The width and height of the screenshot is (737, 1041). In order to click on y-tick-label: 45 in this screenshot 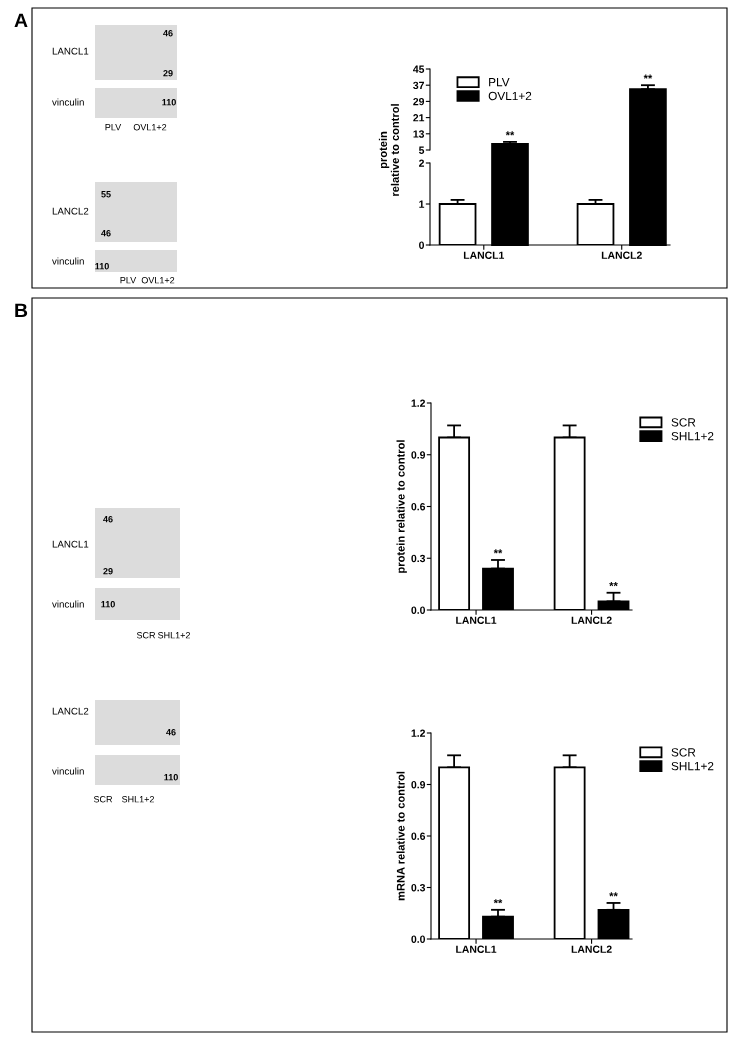, I will do `click(419, 69)`.